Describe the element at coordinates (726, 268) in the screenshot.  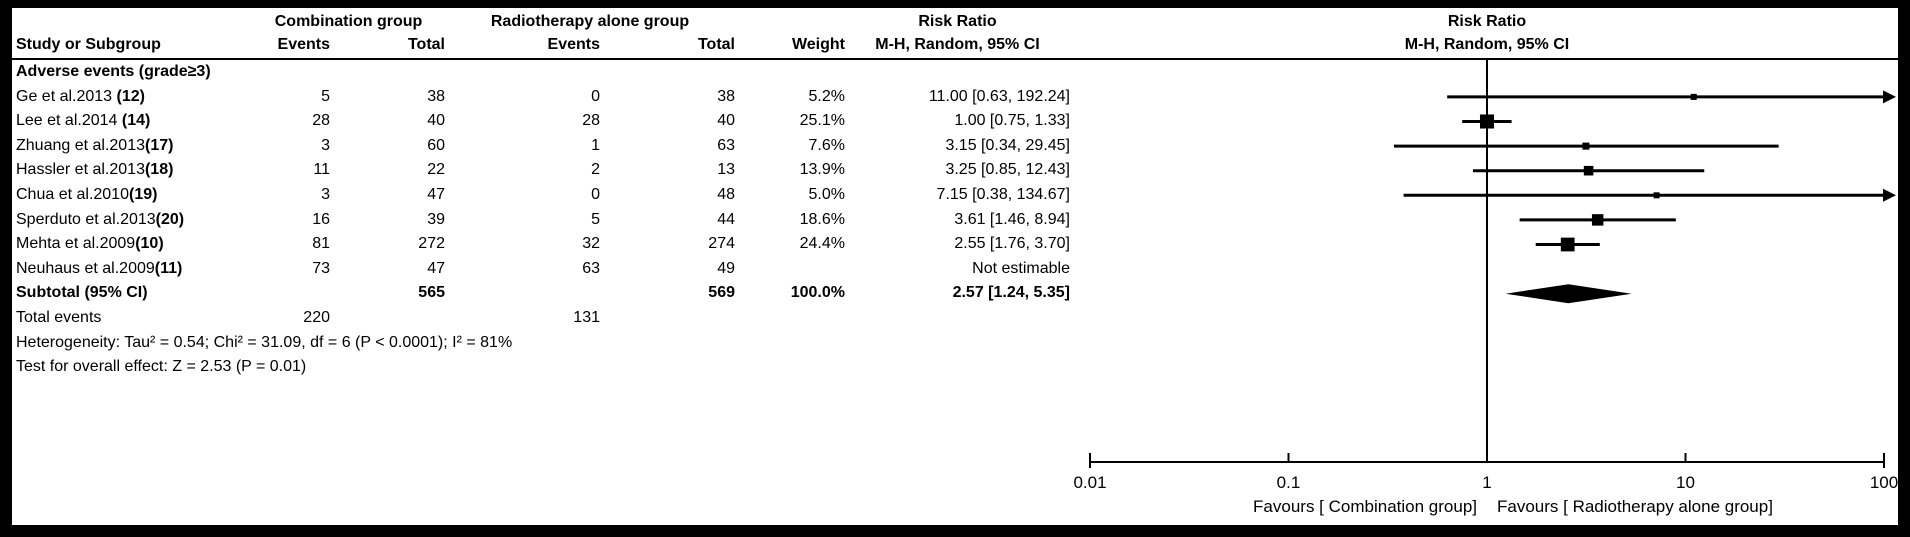
I see `total2-cell: 49` at that location.